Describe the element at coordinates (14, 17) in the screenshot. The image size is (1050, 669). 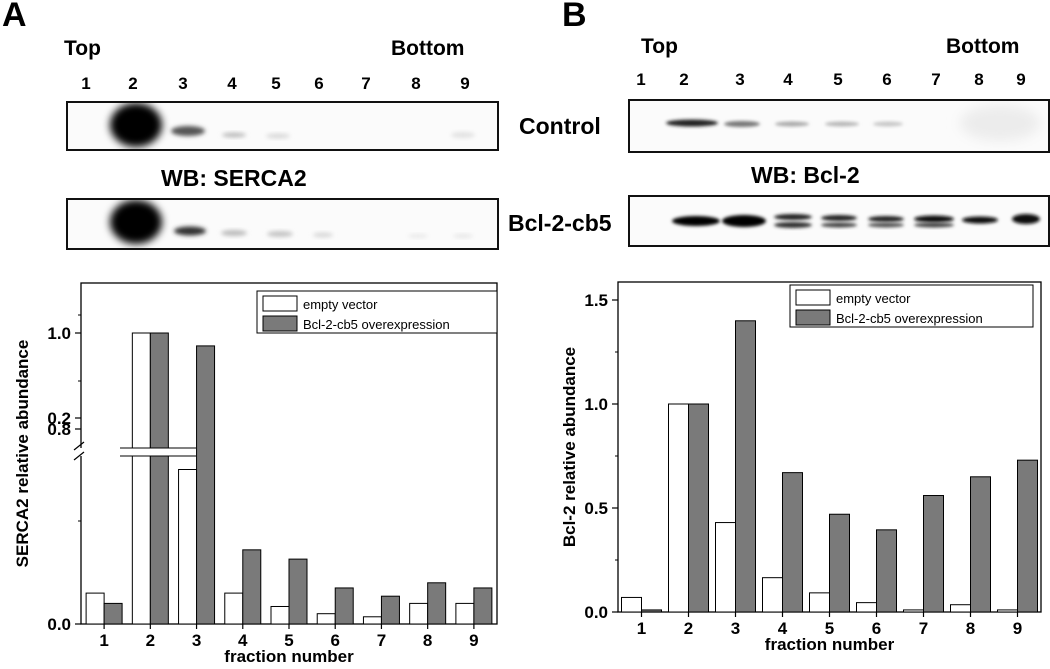
I see `panel-a-letter: A` at that location.